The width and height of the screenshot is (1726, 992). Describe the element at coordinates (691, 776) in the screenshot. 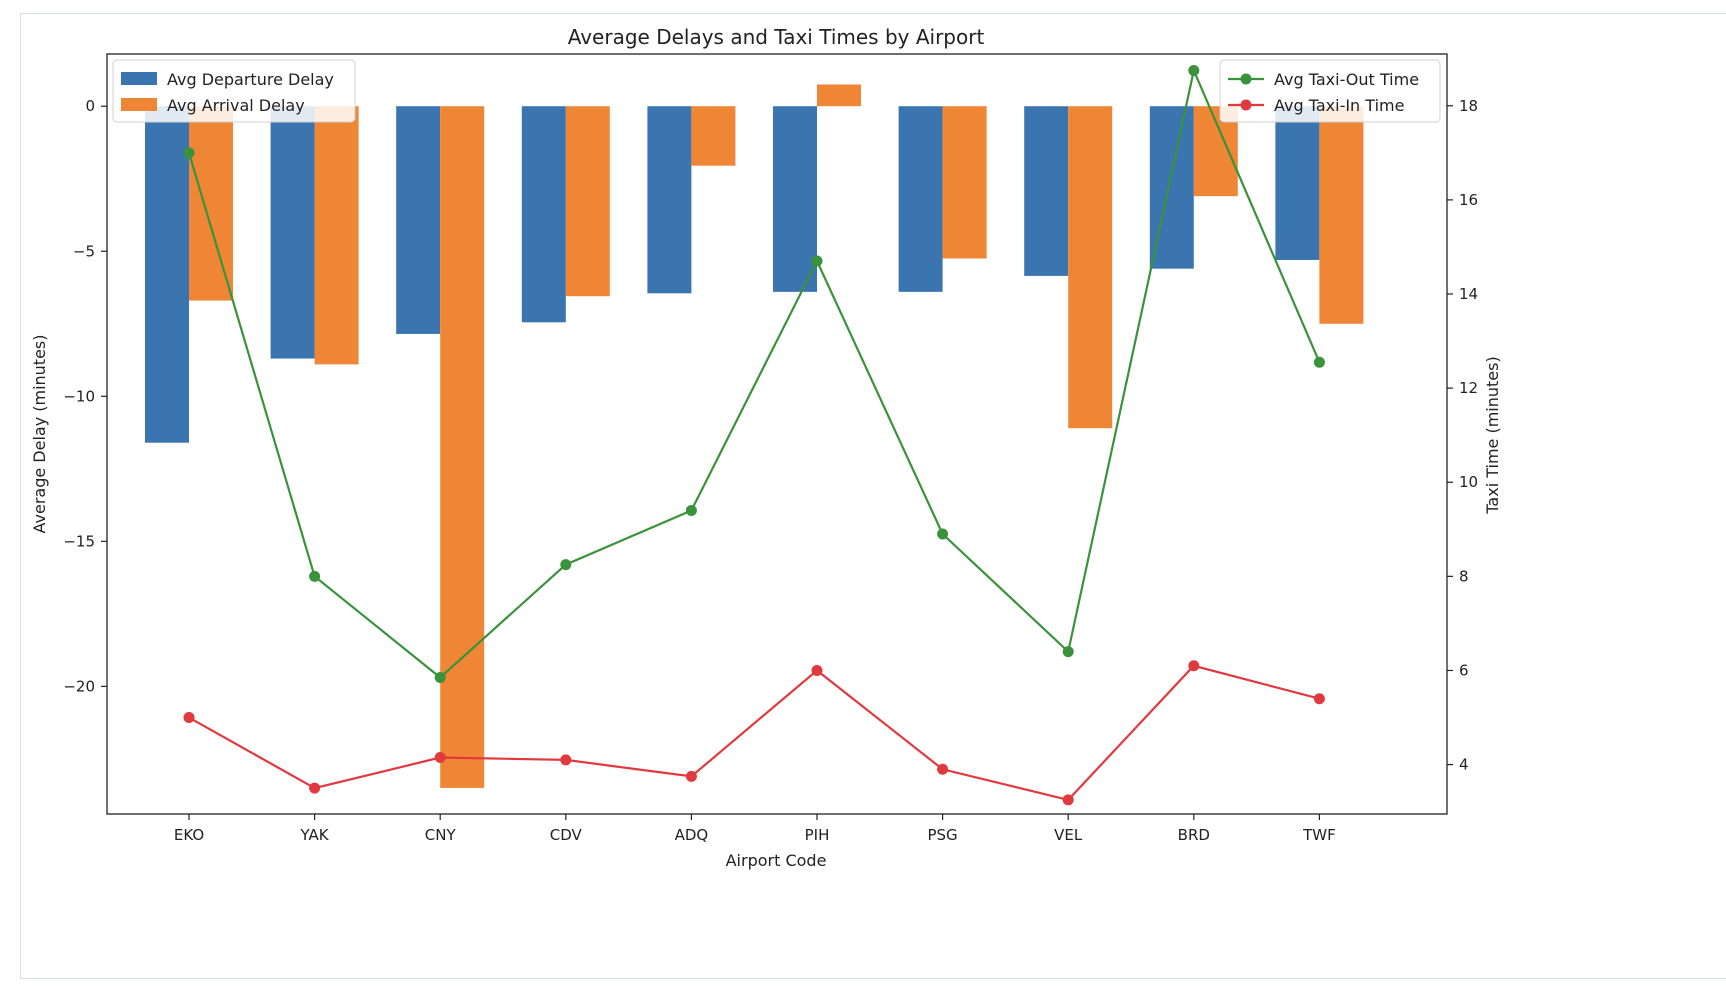

I see `point-avg-taxi-in-time-adq` at that location.